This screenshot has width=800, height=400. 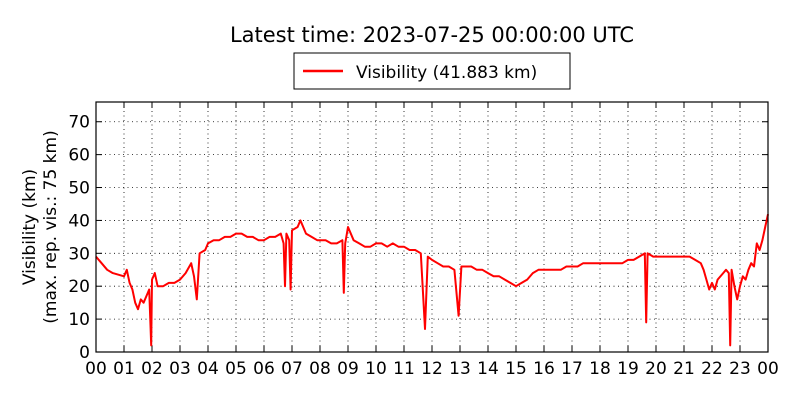 What do you see at coordinates (656, 369) in the screenshot?
I see `x-tick-label: 20` at bounding box center [656, 369].